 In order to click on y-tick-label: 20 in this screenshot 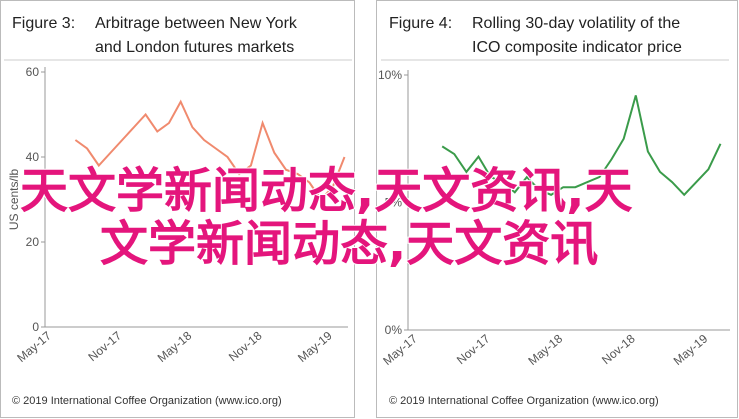, I will do `click(33, 242)`.